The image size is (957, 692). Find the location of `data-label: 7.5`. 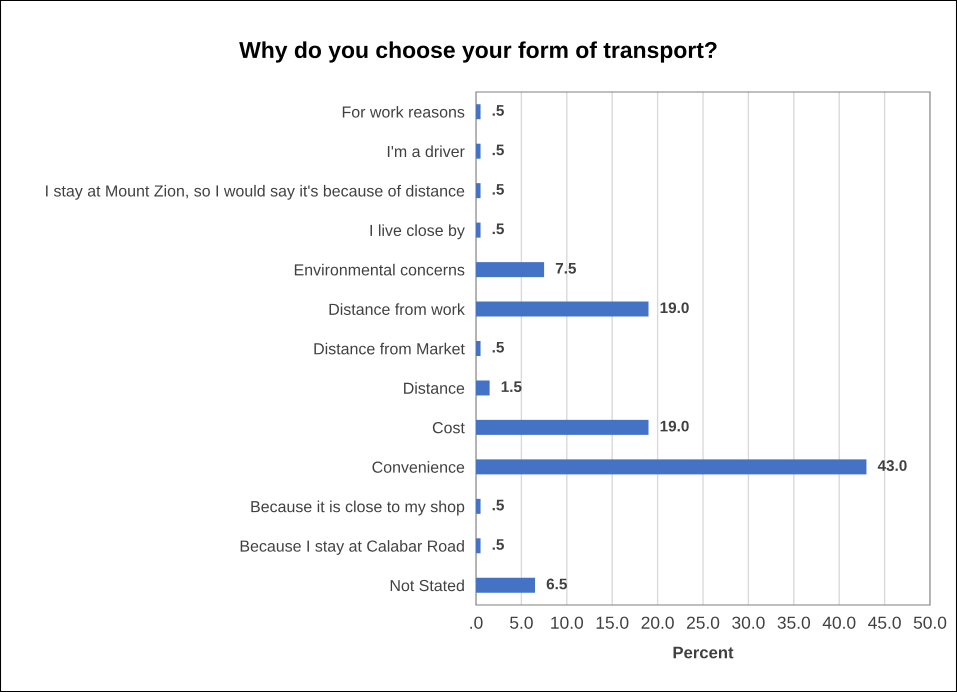

data-label: 7.5 is located at coordinates (566, 268).